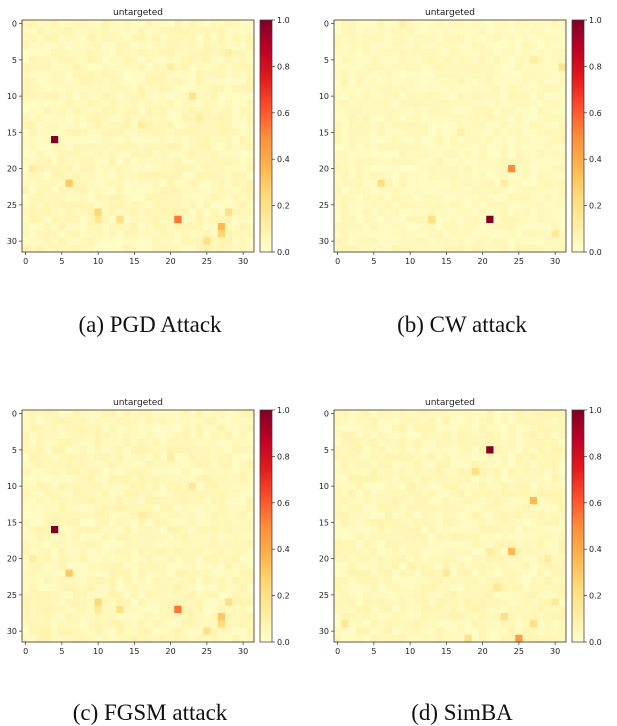 The width and height of the screenshot is (617, 726). What do you see at coordinates (483, 261) in the screenshot?
I see `x-tick-label: 20` at bounding box center [483, 261].